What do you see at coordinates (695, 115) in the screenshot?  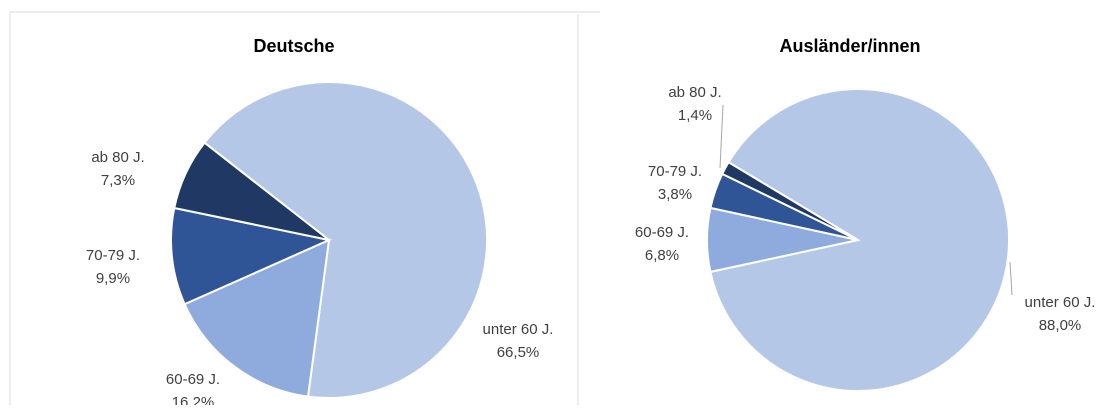 I see `slice-value: 1,4%` at bounding box center [695, 115].